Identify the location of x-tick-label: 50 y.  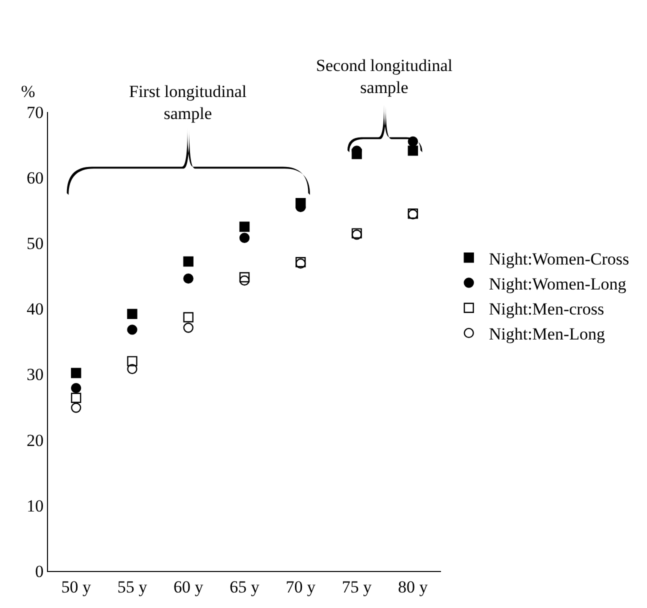
(76, 586).